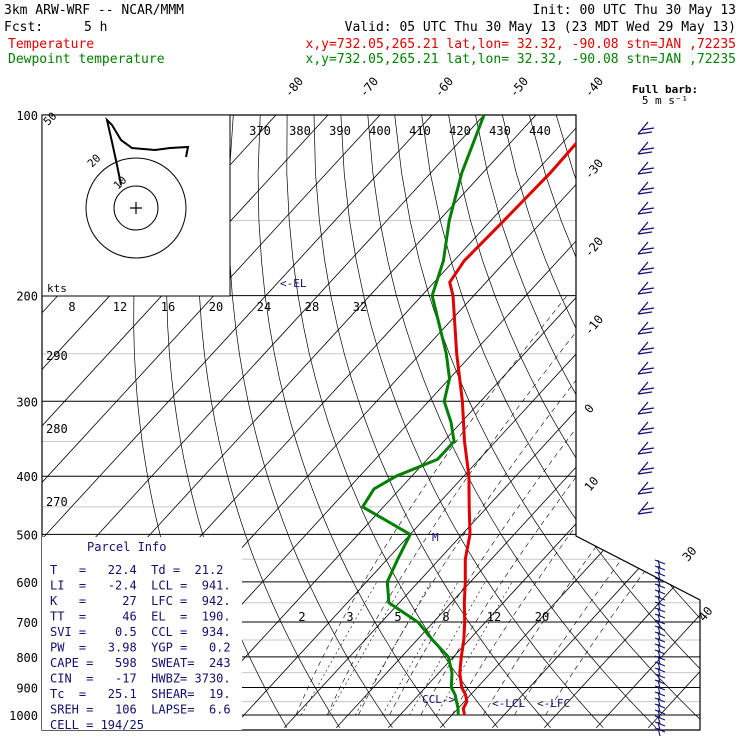 This screenshot has height=740, width=740. I want to click on hodograph-ring, so click(136, 208).